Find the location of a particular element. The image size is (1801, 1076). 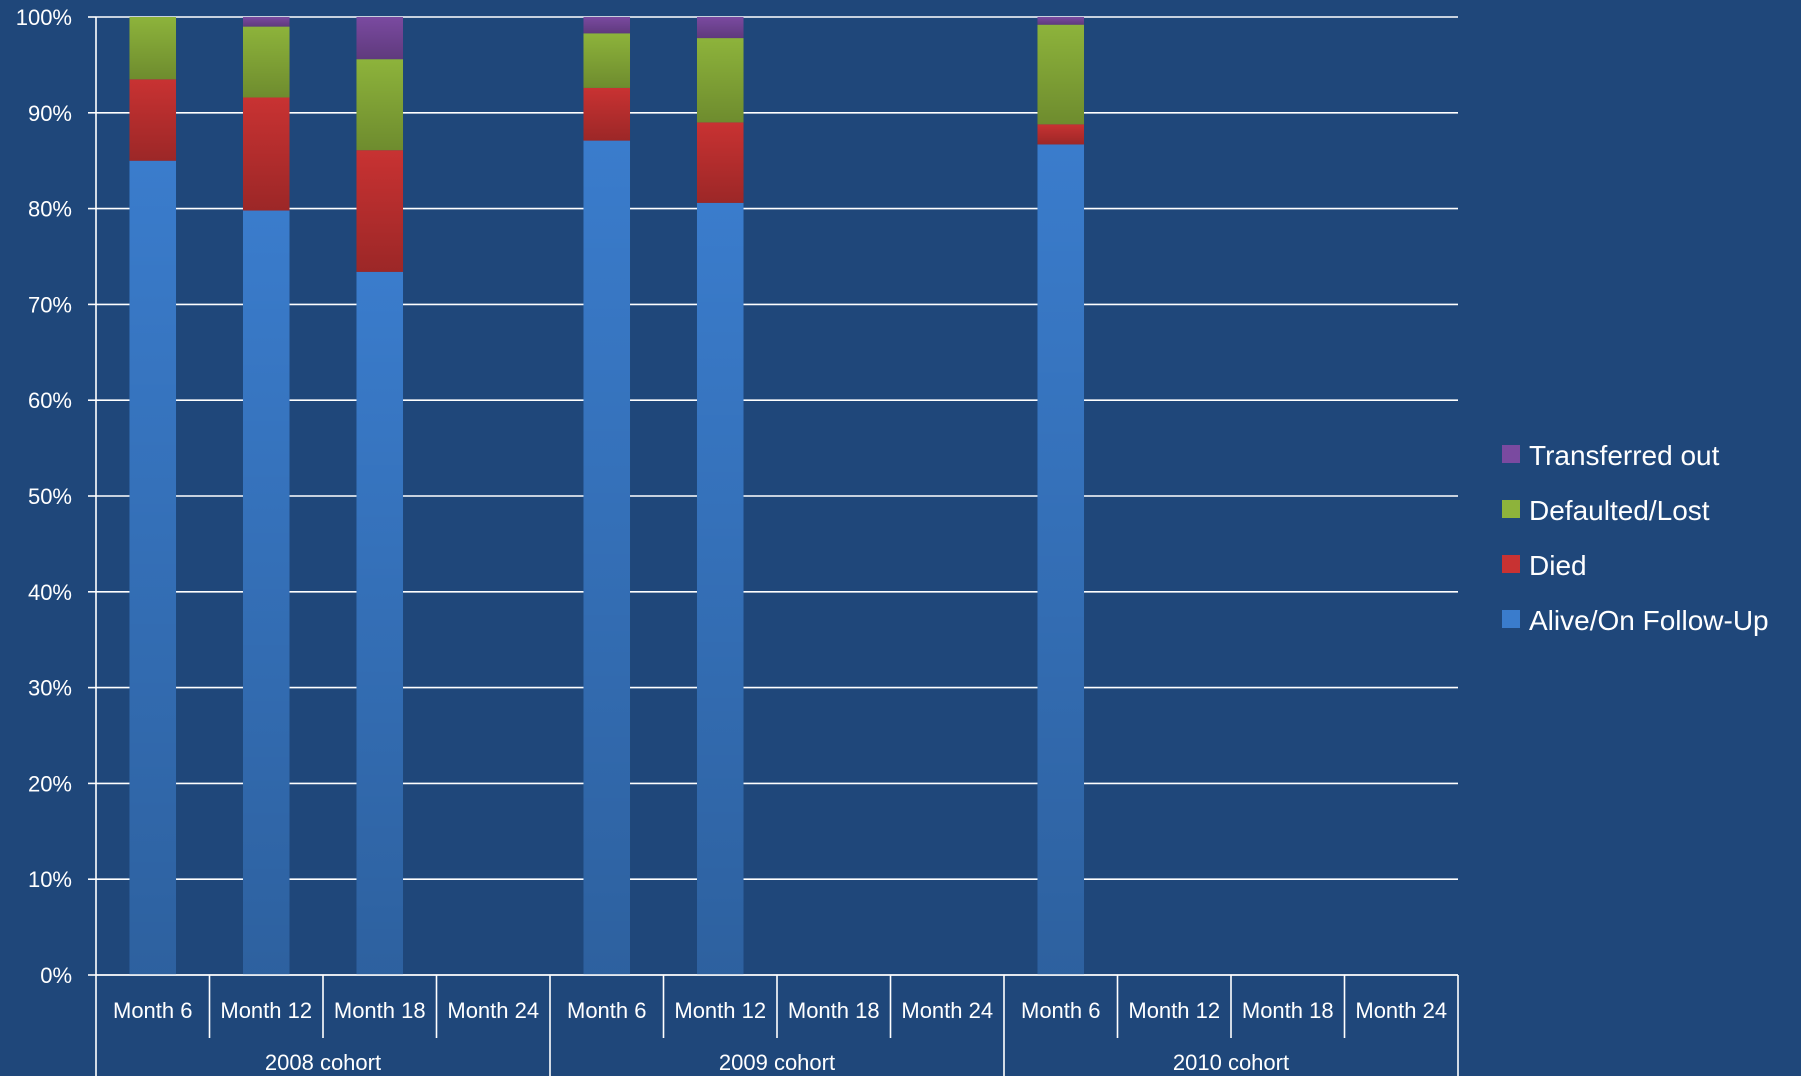

y-tick-label: 0% is located at coordinates (56, 975).